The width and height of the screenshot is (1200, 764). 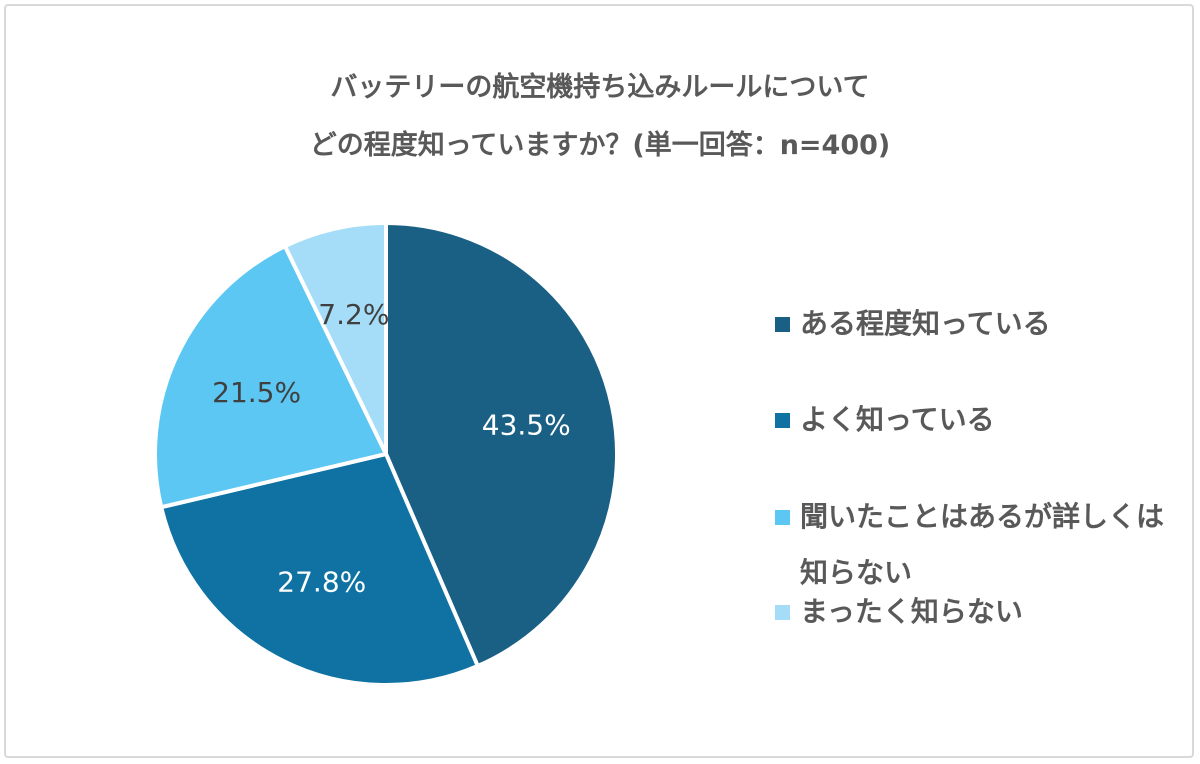 I want to click on pie-value-label-2: 21.5%, so click(x=256, y=392).